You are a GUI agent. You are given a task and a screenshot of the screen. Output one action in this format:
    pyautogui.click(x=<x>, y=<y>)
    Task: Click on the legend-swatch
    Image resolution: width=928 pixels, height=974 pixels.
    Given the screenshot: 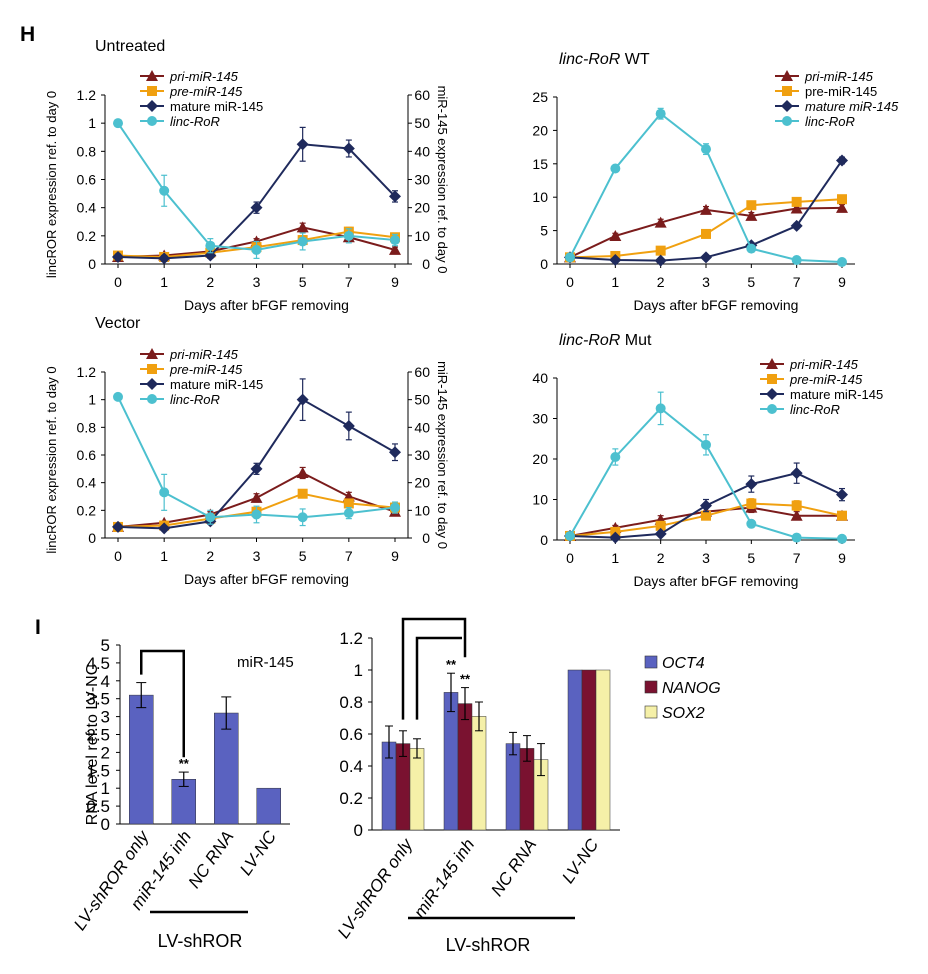 What is the action you would take?
    pyautogui.click(x=651, y=662)
    